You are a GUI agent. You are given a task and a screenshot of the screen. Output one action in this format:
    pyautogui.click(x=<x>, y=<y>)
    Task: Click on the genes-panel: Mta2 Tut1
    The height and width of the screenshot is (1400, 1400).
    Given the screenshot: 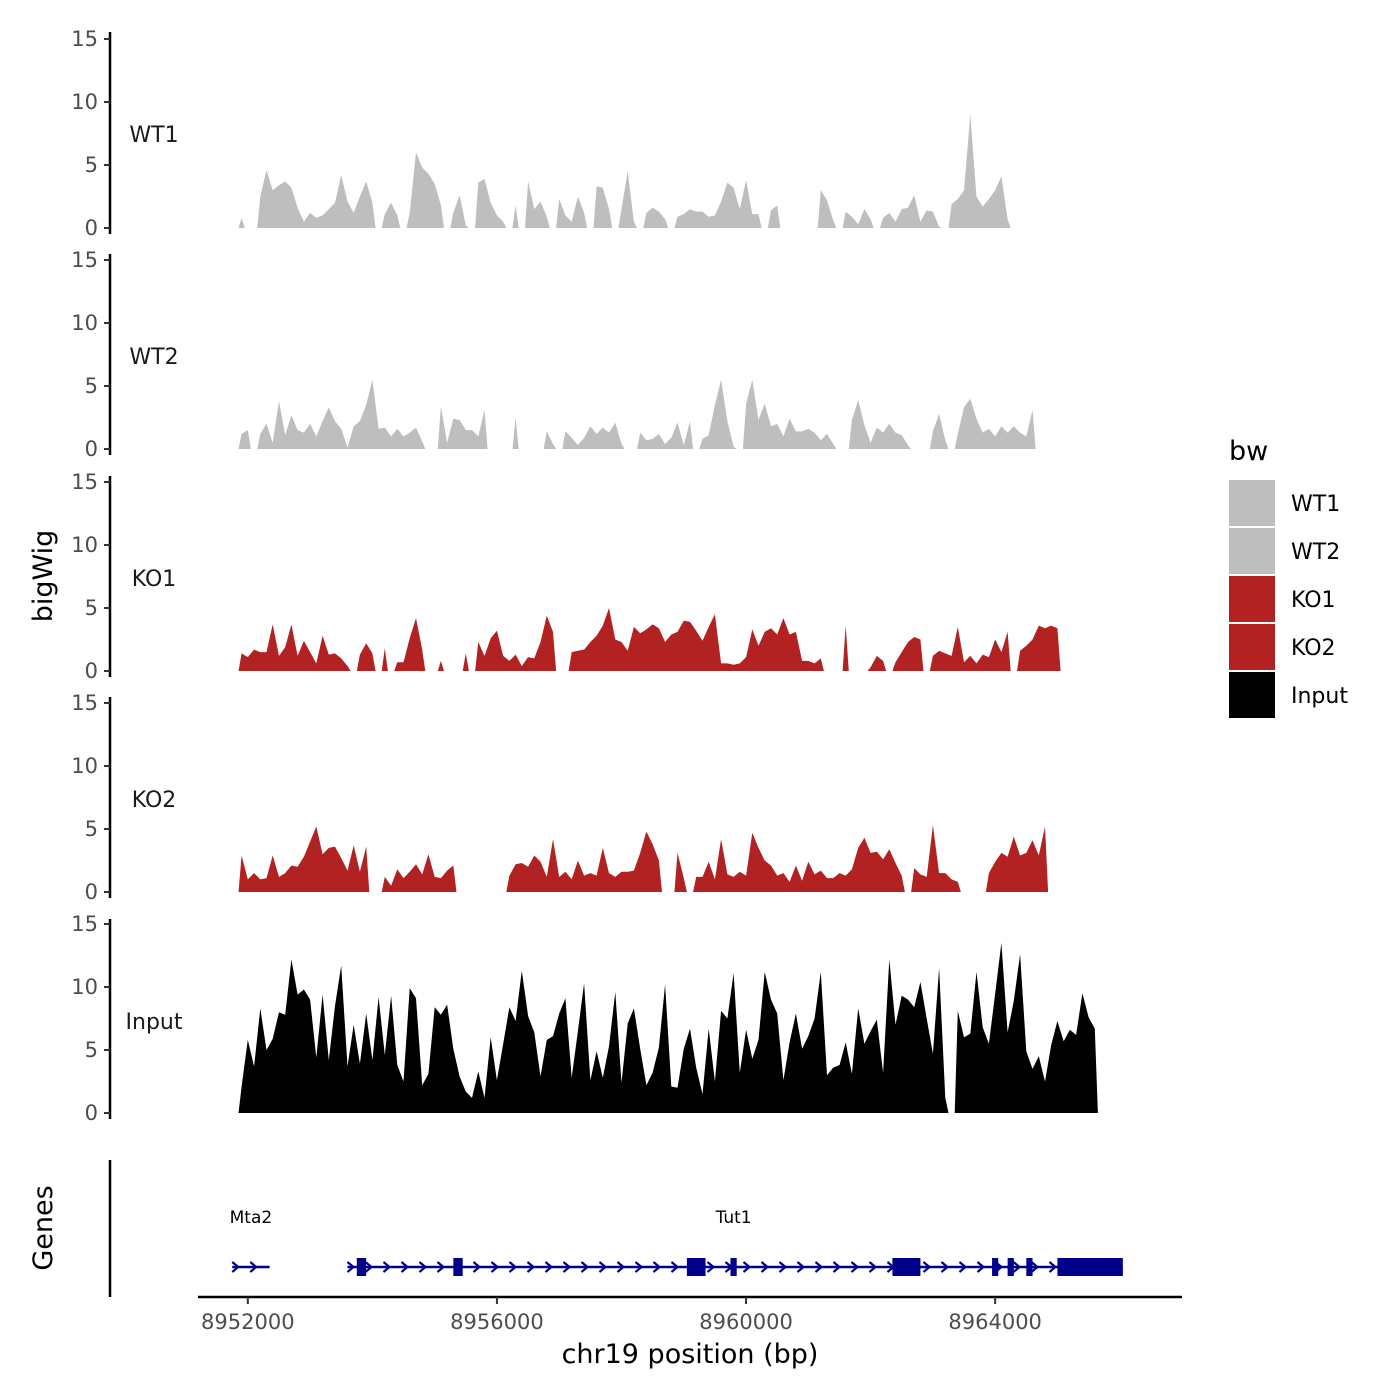 What is the action you would take?
    pyautogui.click(x=615, y=1228)
    